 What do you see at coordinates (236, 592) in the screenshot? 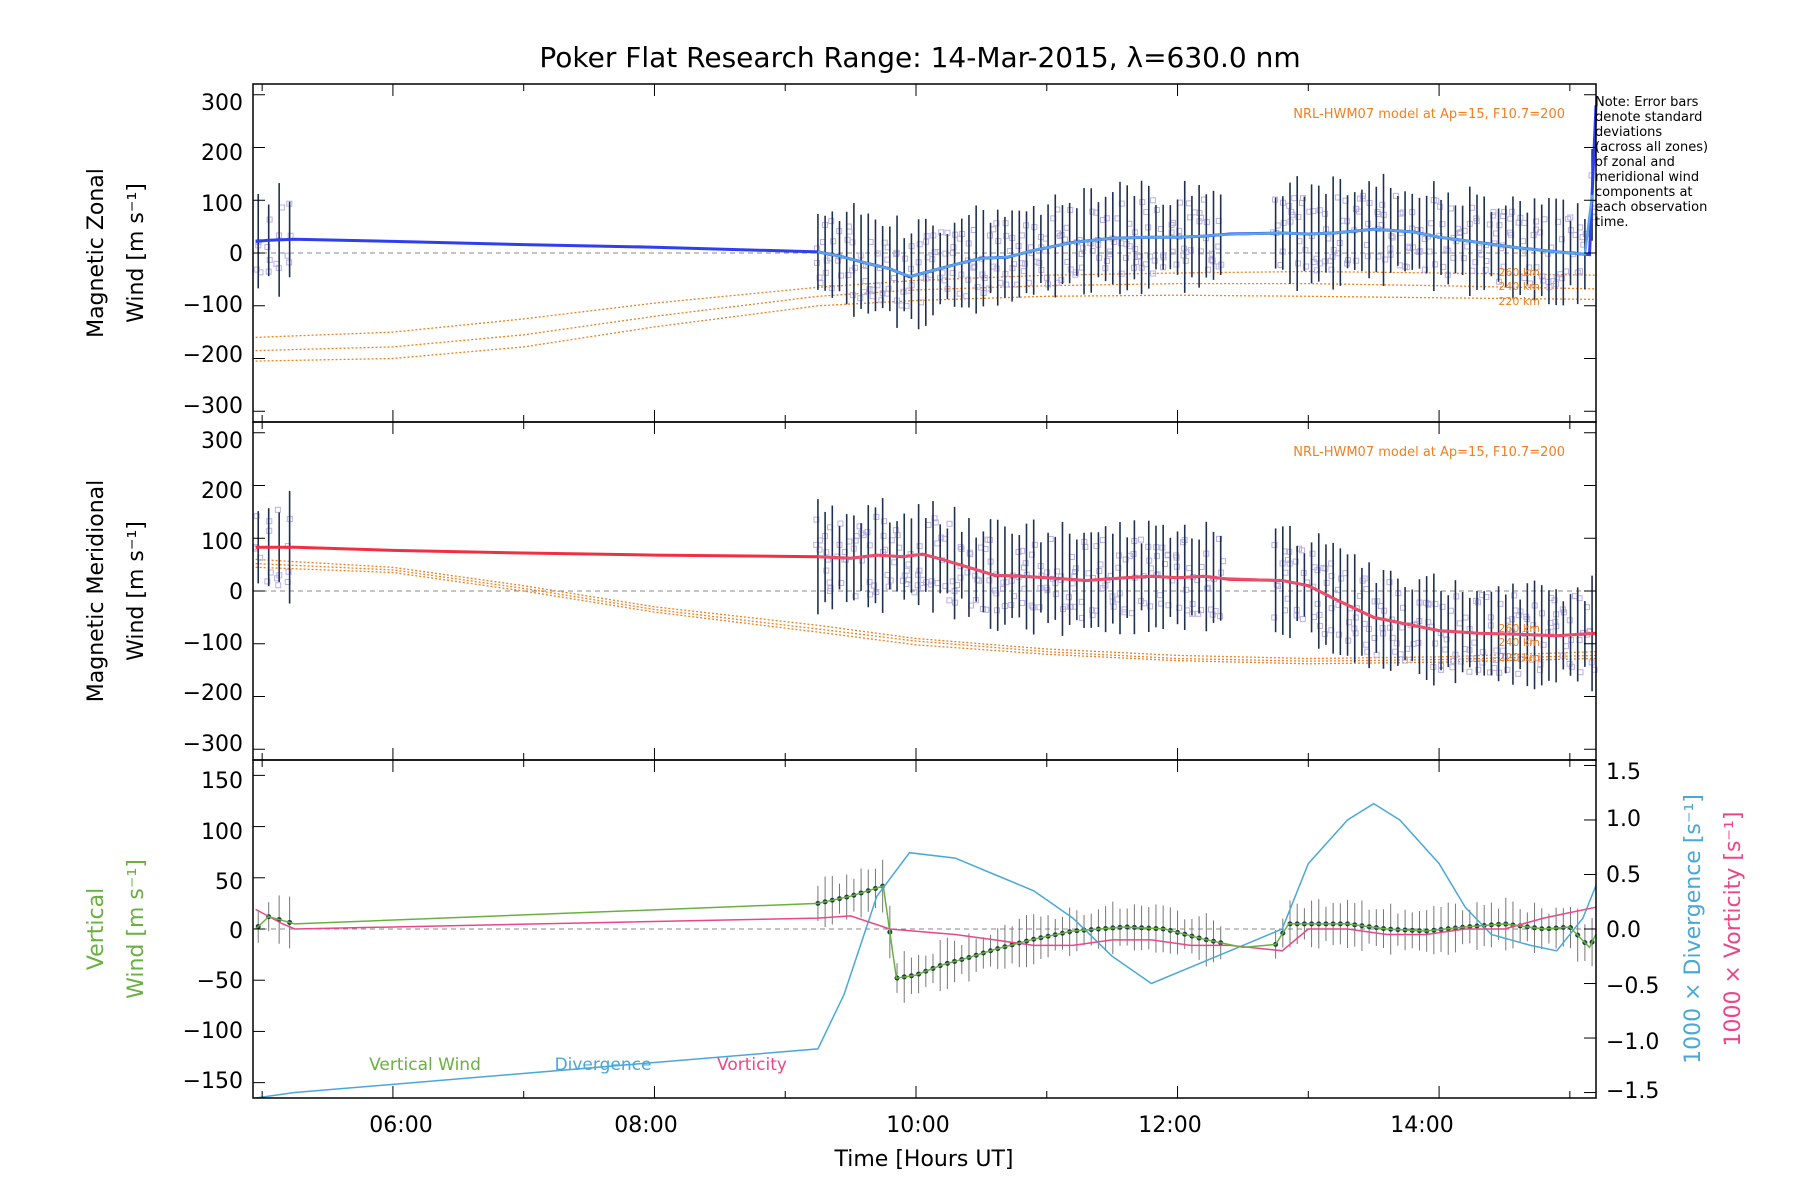
I see `meridional-ytick-0: 0` at bounding box center [236, 592].